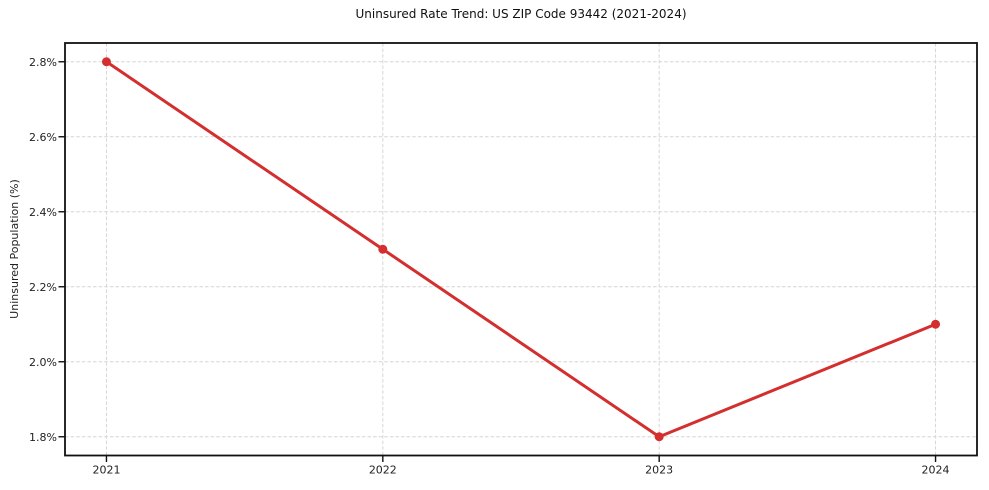  I want to click on x-tick-label: 2024, so click(936, 470).